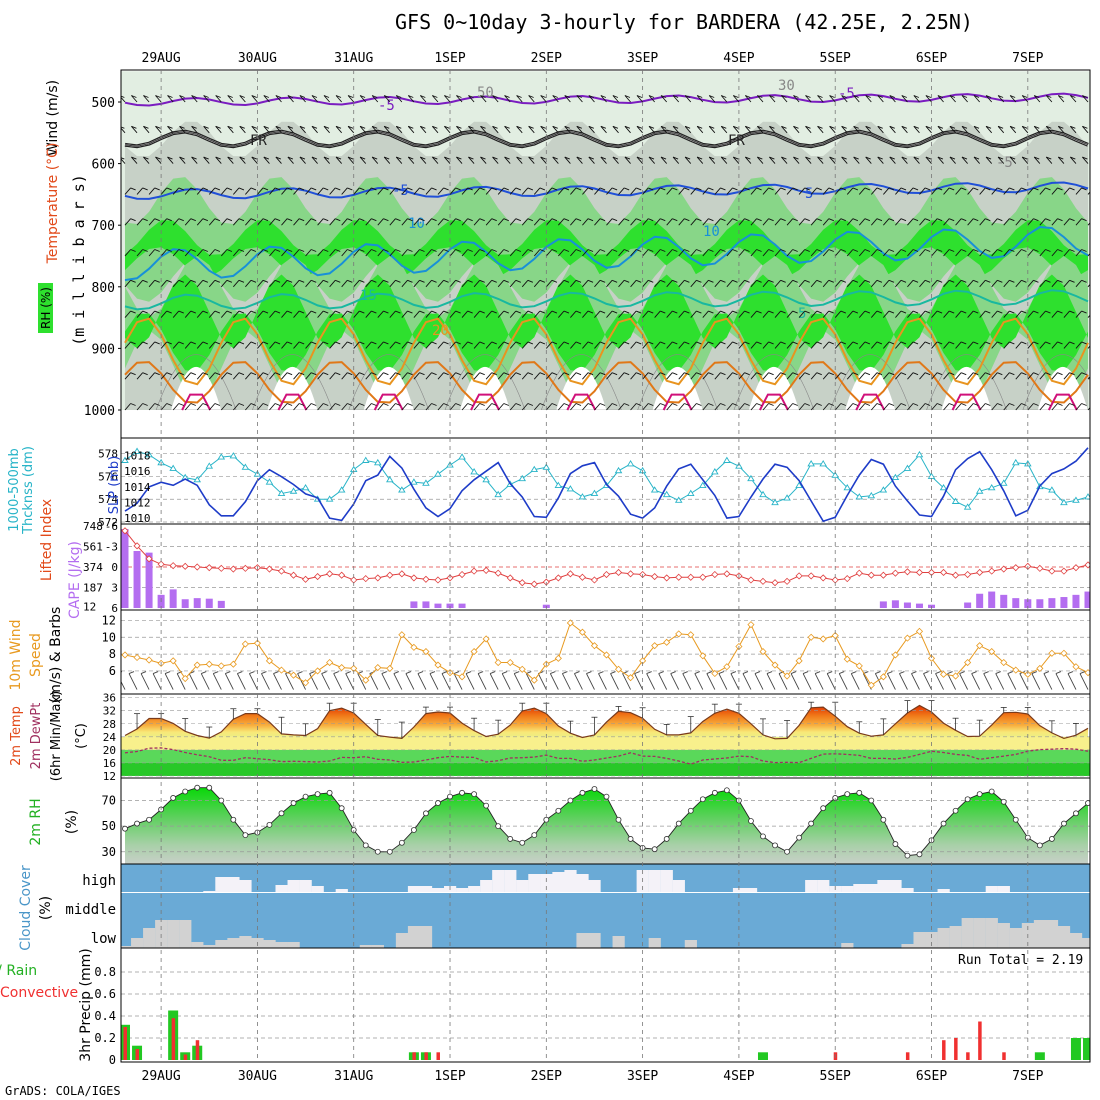  Describe the element at coordinates (109, 711) in the screenshot. I see `temp-tick: 32` at that location.